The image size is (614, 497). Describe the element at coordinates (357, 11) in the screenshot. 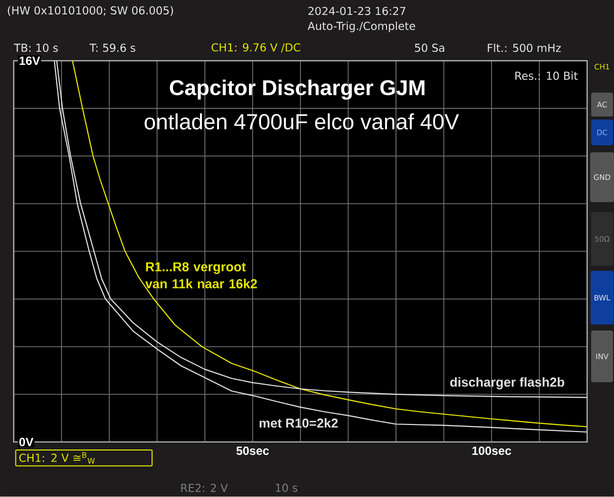

I see `text: 2024-01-23 16:27` at that location.